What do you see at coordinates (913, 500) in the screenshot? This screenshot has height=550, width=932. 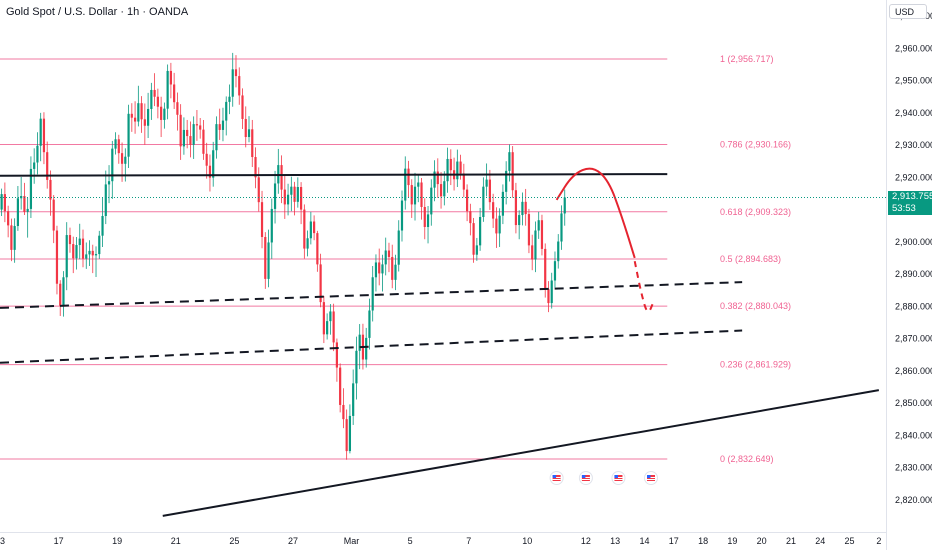 I see `price-tick-label: 2,820.000` at bounding box center [913, 500].